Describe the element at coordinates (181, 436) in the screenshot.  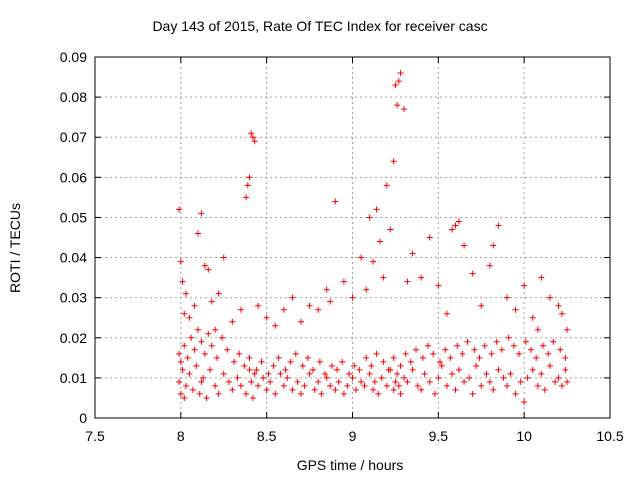
I see `x-tick-label: 8` at that location.